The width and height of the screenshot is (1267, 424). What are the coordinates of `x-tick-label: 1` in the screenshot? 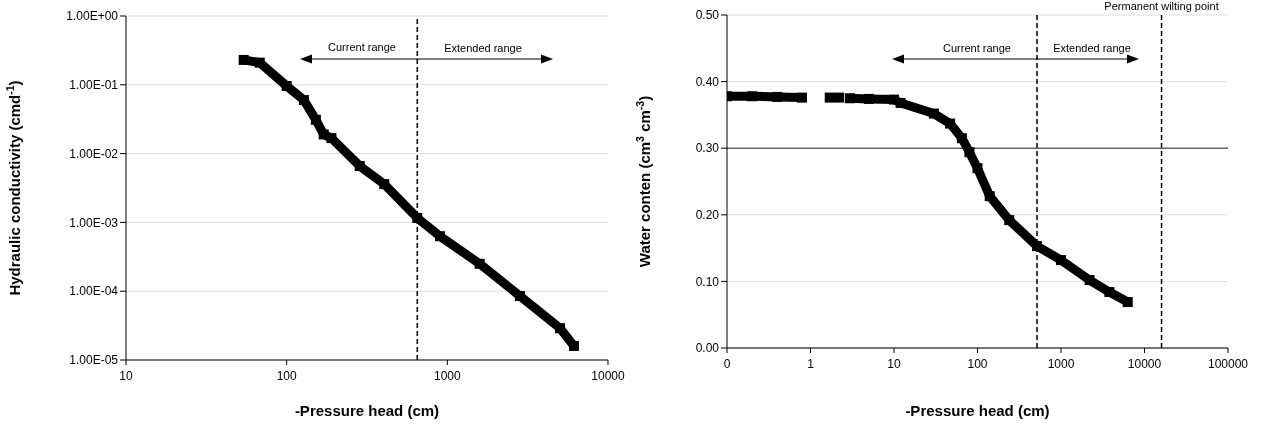 It's located at (811, 363).